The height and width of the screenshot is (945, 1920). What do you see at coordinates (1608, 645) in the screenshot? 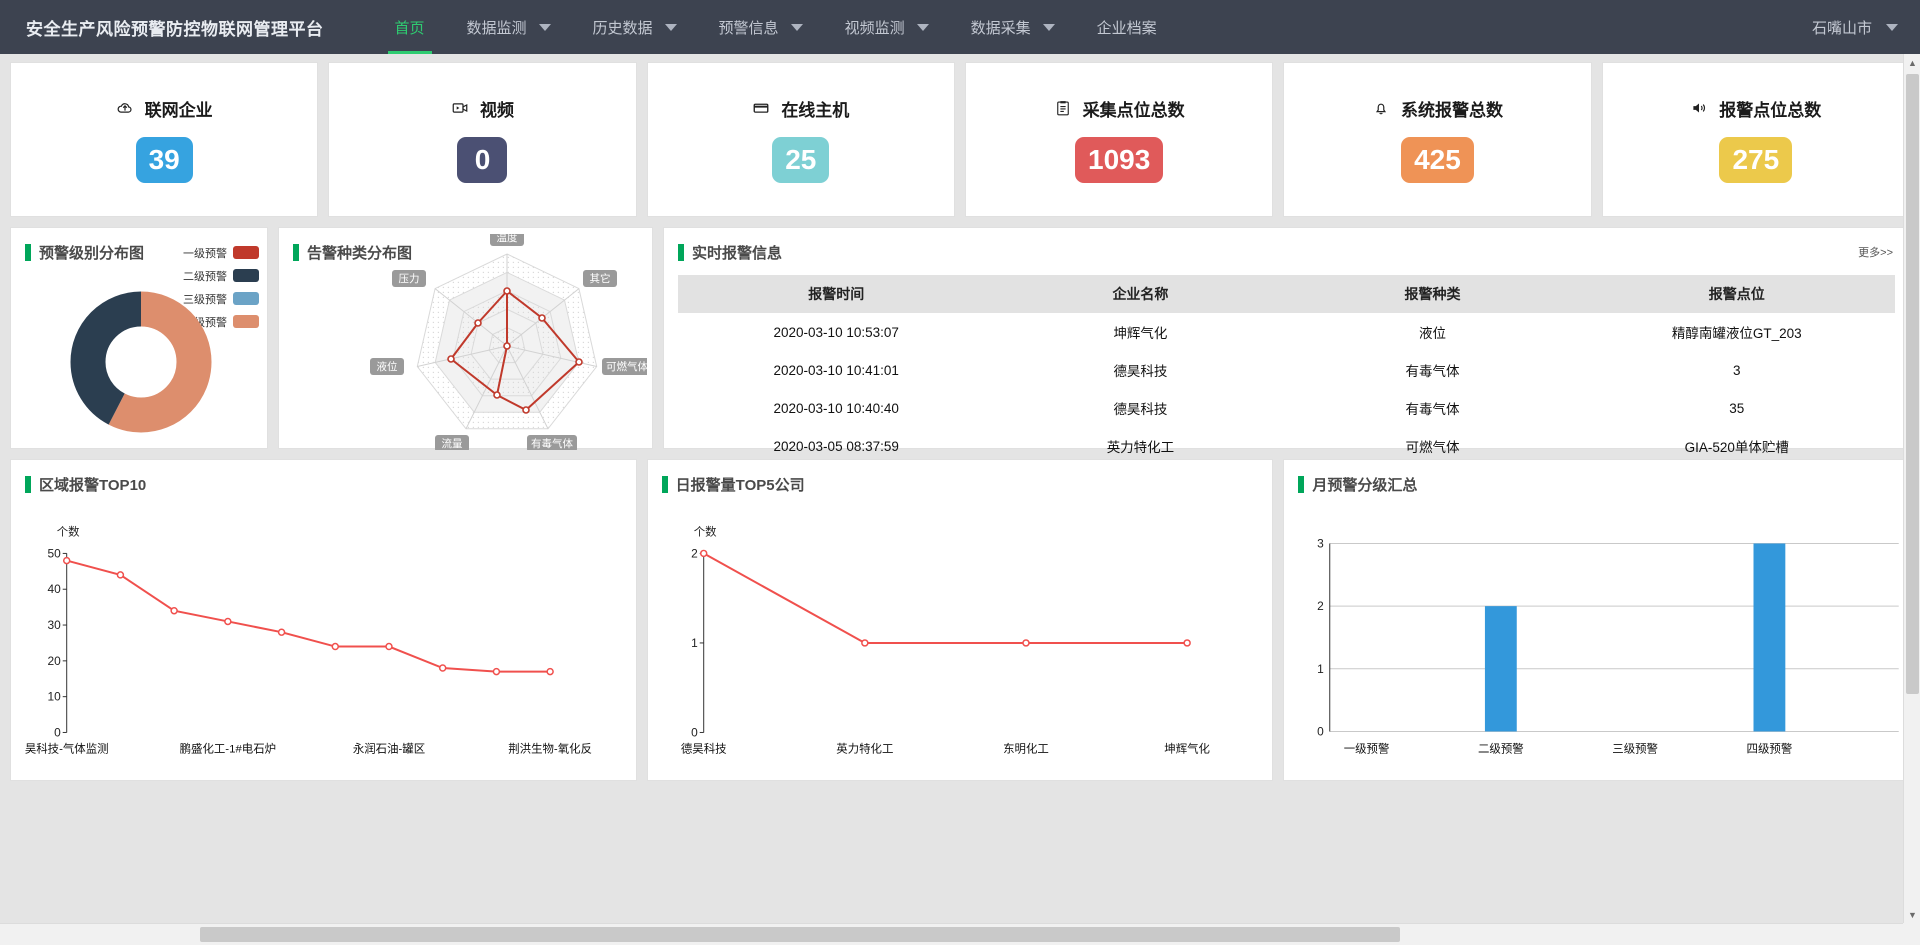
I see `bar-chart-monthly-levels: 3 2 1 0 一级预警 二级预警 三级预警 四级预警` at bounding box center [1608, 645].